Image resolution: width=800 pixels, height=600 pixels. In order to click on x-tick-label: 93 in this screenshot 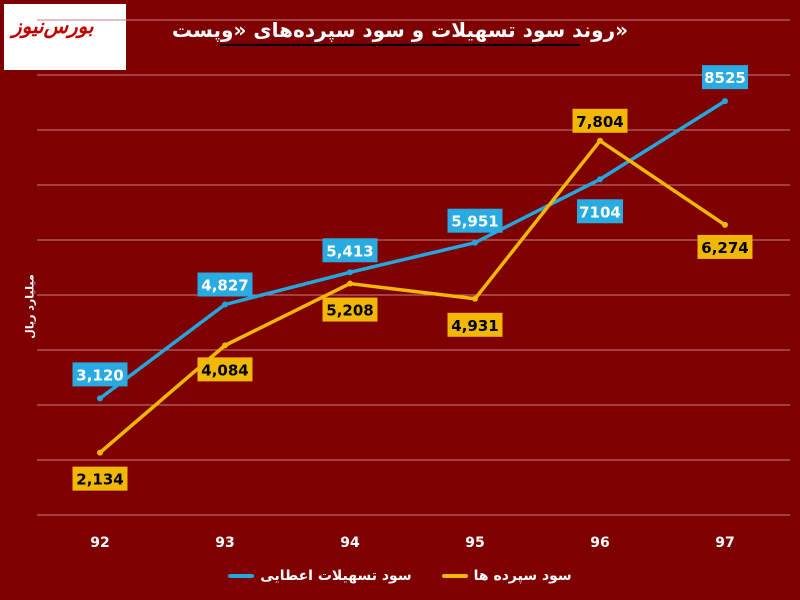, I will do `click(224, 543)`.